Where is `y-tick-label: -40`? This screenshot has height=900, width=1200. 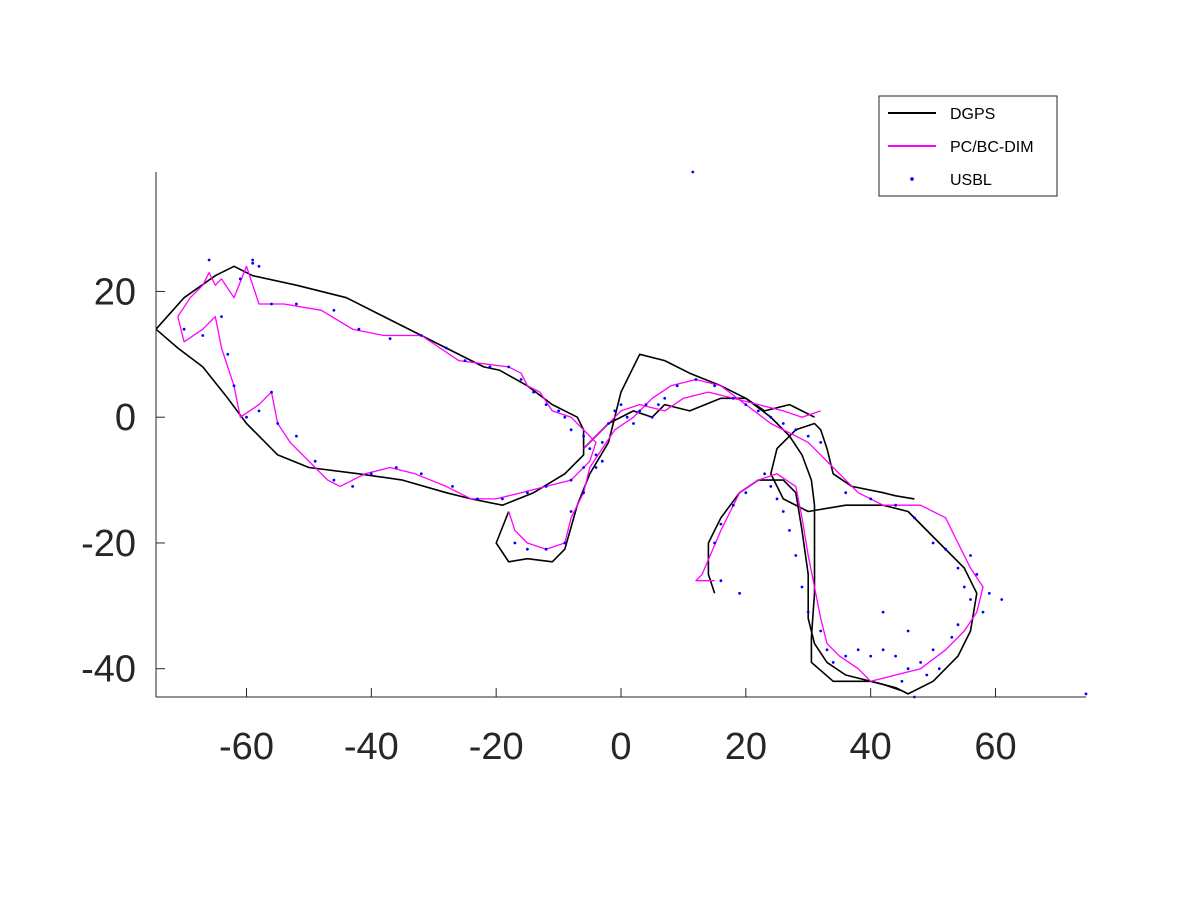 y-tick-label: -40 is located at coordinates (108, 670).